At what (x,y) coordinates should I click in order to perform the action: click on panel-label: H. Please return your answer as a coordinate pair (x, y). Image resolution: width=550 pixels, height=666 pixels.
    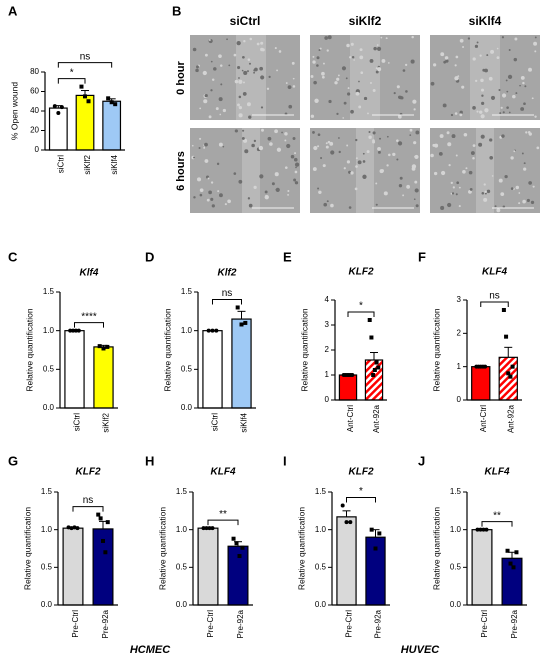
    Looking at the image, I should click on (149, 460).